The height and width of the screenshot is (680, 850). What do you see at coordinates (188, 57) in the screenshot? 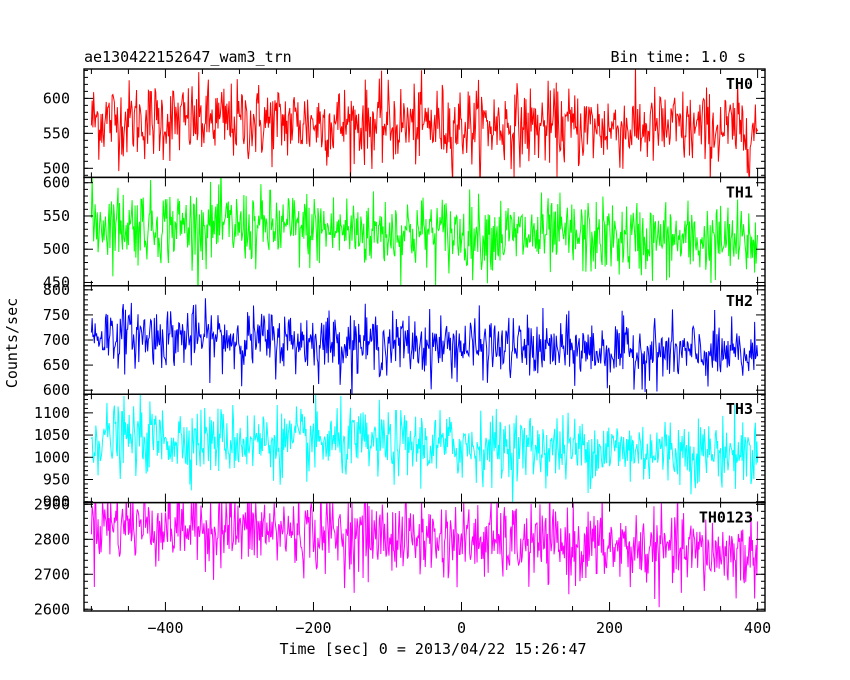
I see `chart-title: ae130422152647_wam3_trn` at bounding box center [188, 57].